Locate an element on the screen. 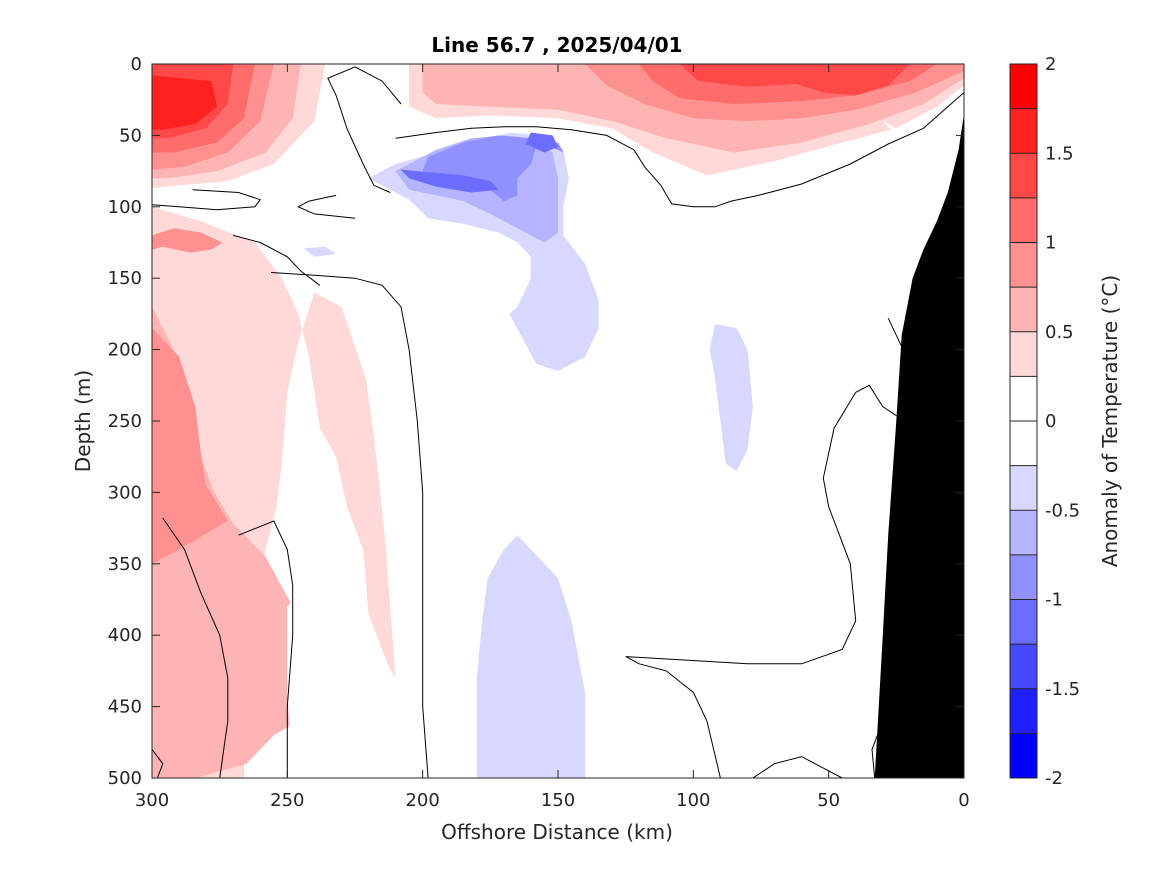 This screenshot has width=1167, height=879. colorbar-tick-label: -2 is located at coordinates (1054, 778).